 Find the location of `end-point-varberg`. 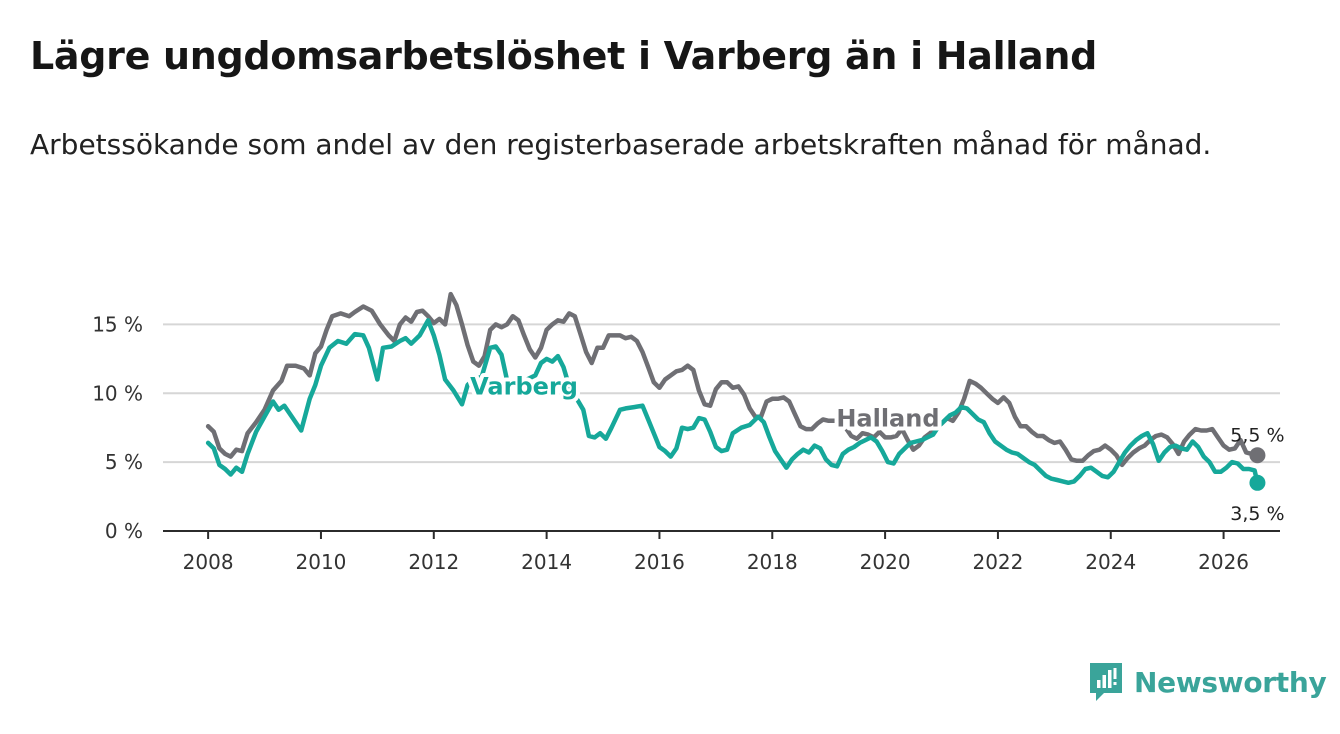

end-point-varberg is located at coordinates (1257, 482).